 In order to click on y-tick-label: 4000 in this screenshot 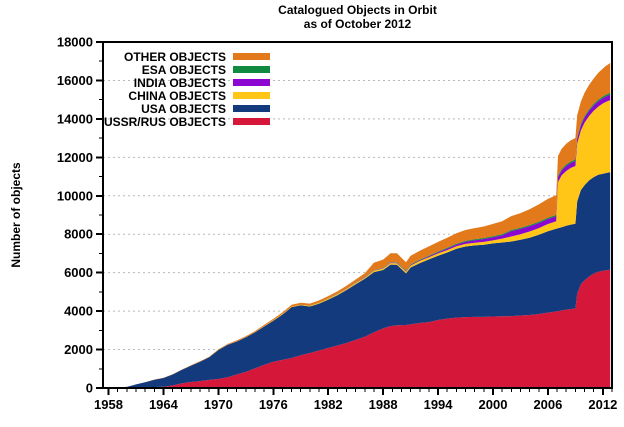, I will do `click(78, 311)`.